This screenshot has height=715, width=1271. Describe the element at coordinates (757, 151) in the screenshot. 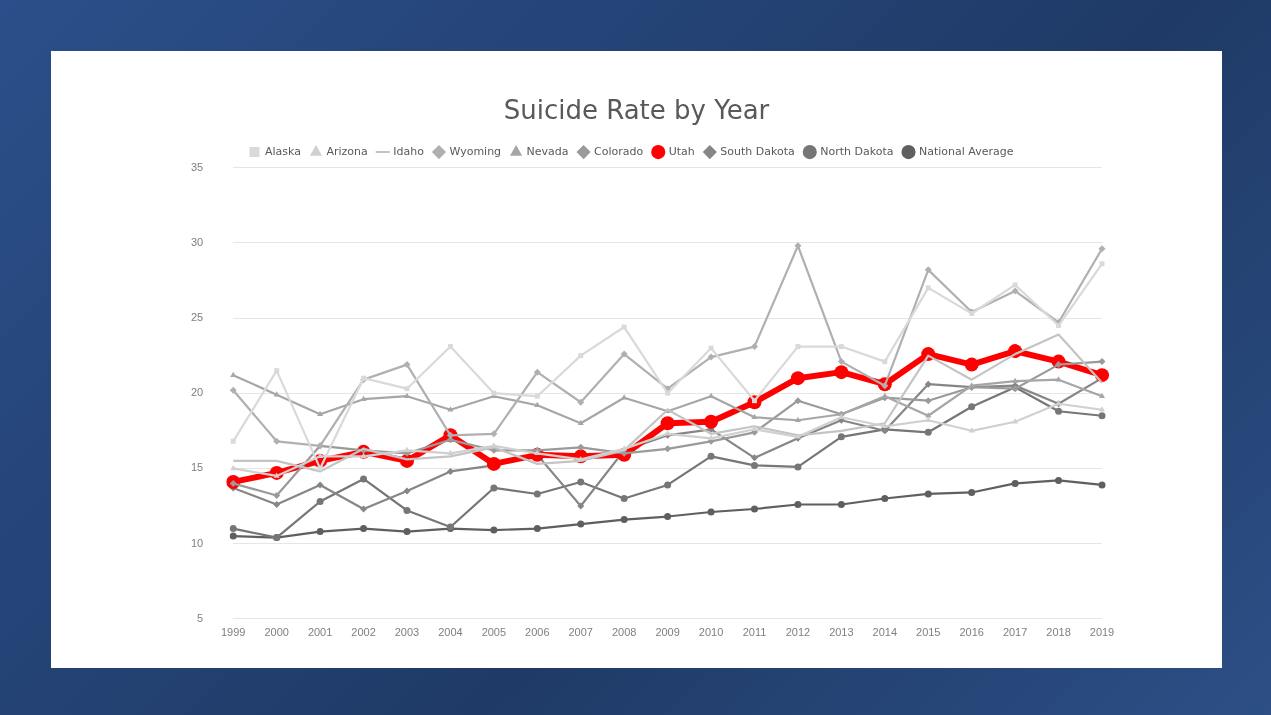

I see `legend-label: South Dakota` at that location.